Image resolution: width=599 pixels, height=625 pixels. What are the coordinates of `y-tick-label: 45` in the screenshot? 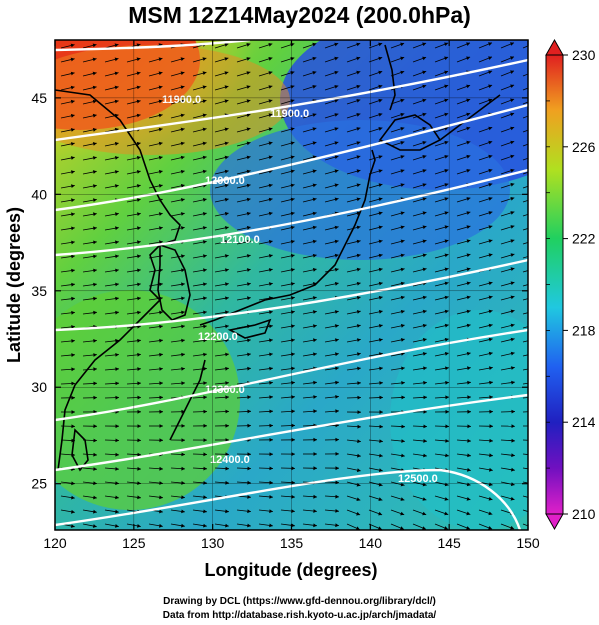 It's located at (39, 98).